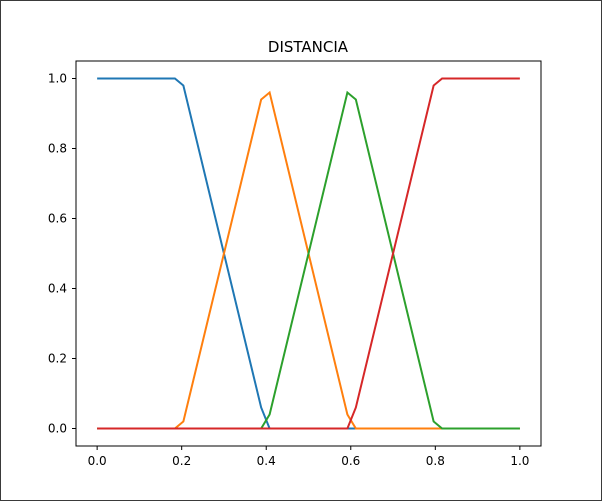 This screenshot has height=501, width=602. Describe the element at coordinates (308, 47) in the screenshot. I see `chart-title: DISTANCIA` at that location.